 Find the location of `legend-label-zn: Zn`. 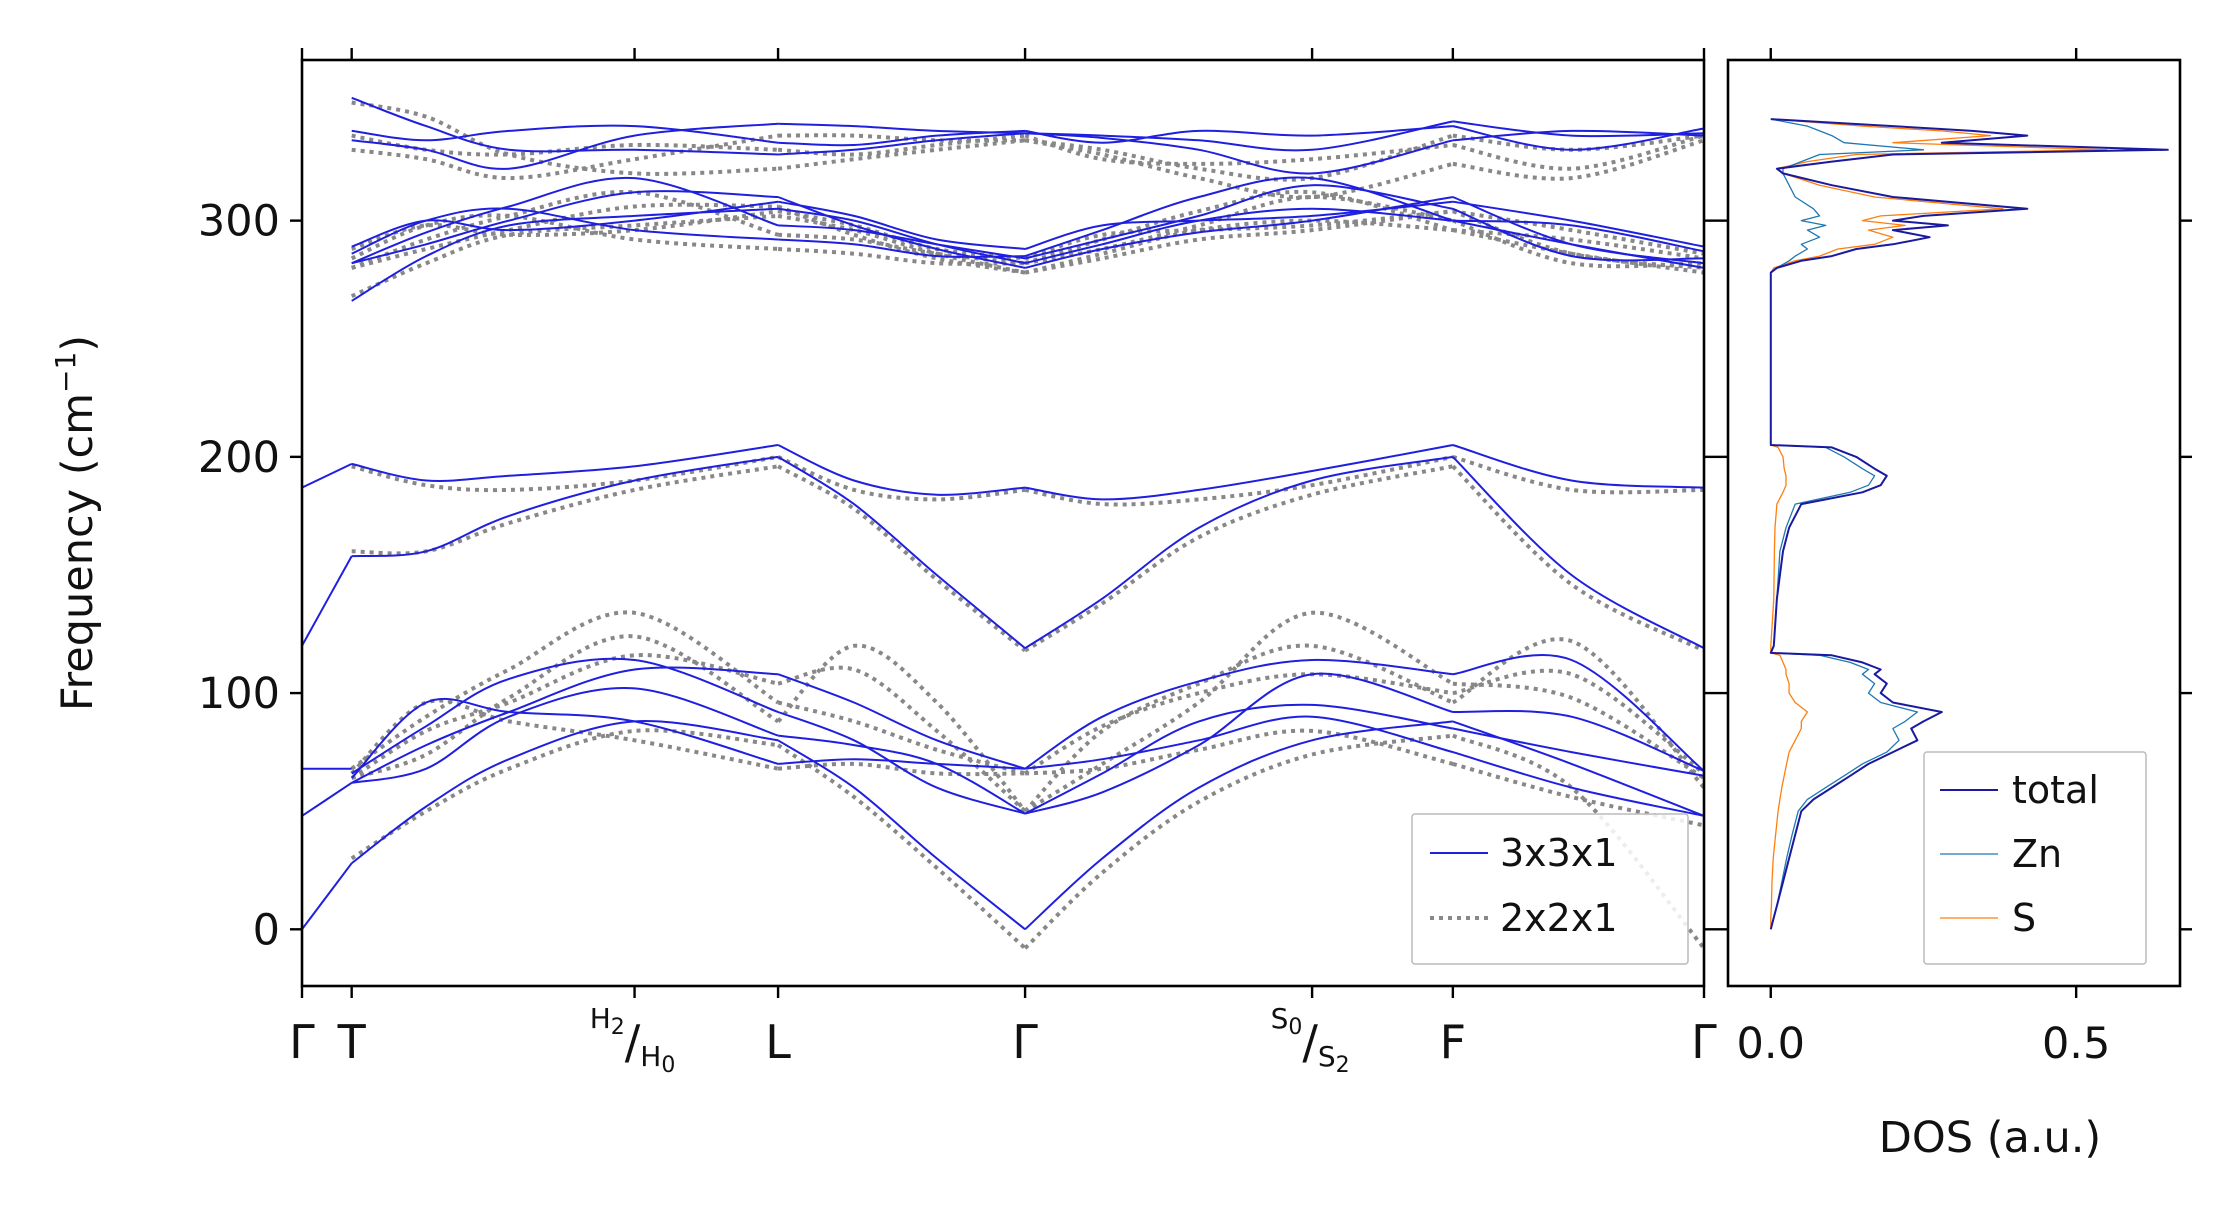

legend-label-zn: Zn is located at coordinates (2037, 854).